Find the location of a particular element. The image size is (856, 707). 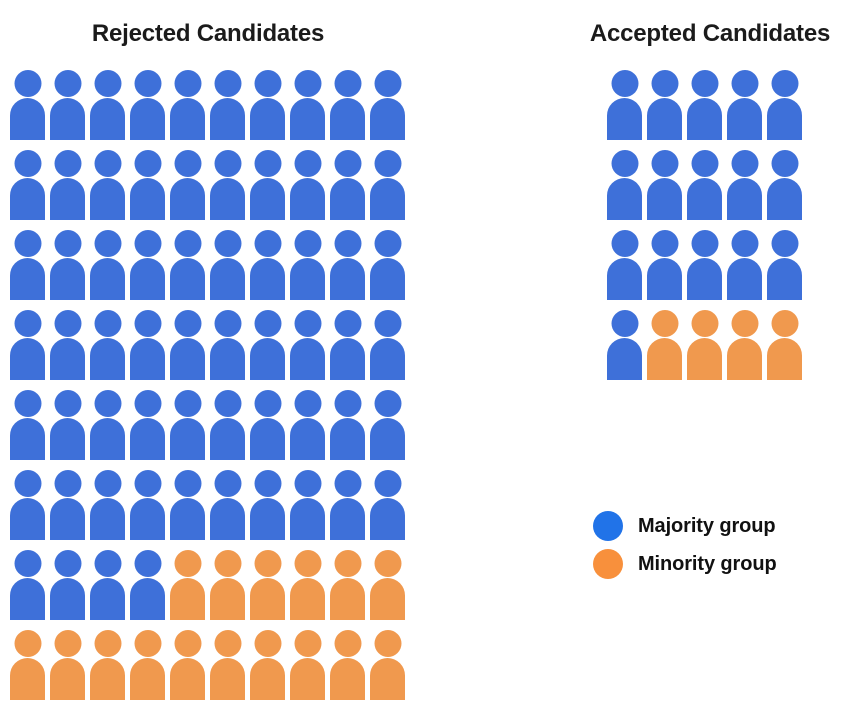

majority-group-label: Majority group is located at coordinates (707, 525).